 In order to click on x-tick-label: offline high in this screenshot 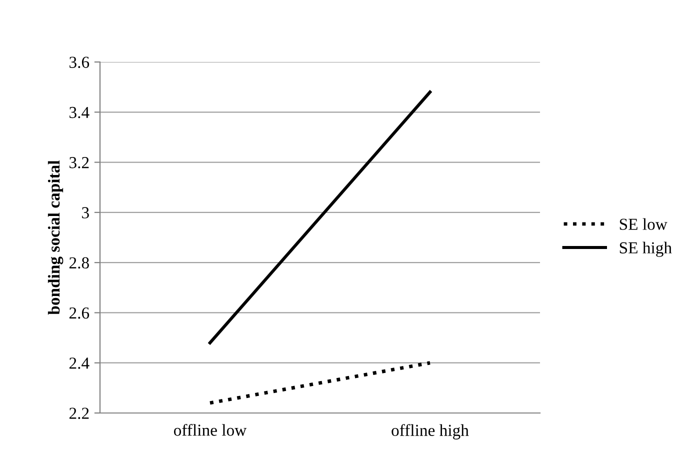, I will do `click(430, 432)`.